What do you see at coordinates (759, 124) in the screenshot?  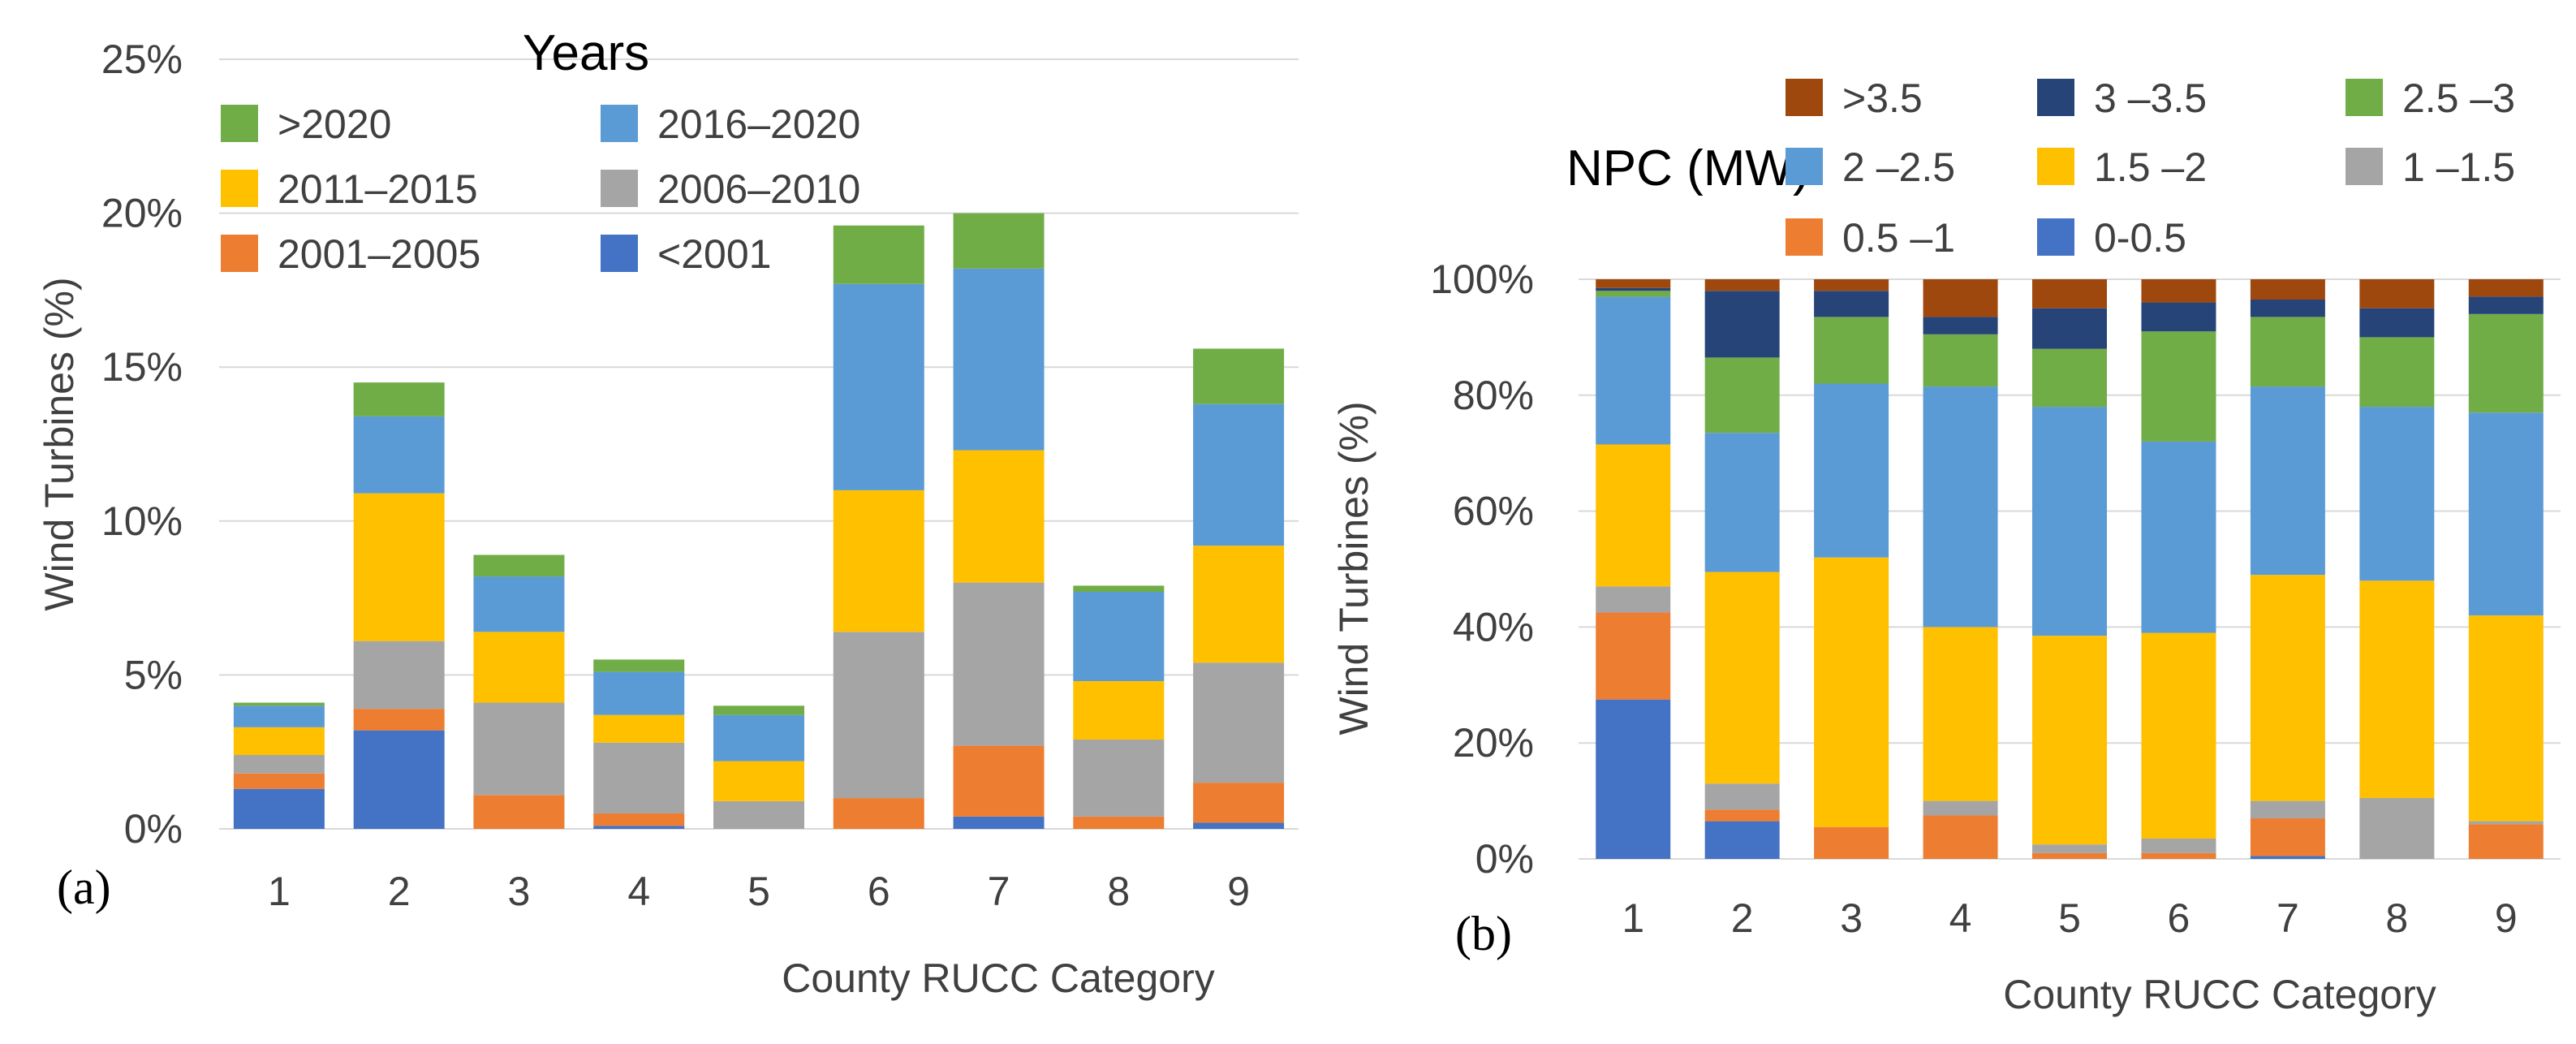 I see `legend-label: 2016–2020` at bounding box center [759, 124].